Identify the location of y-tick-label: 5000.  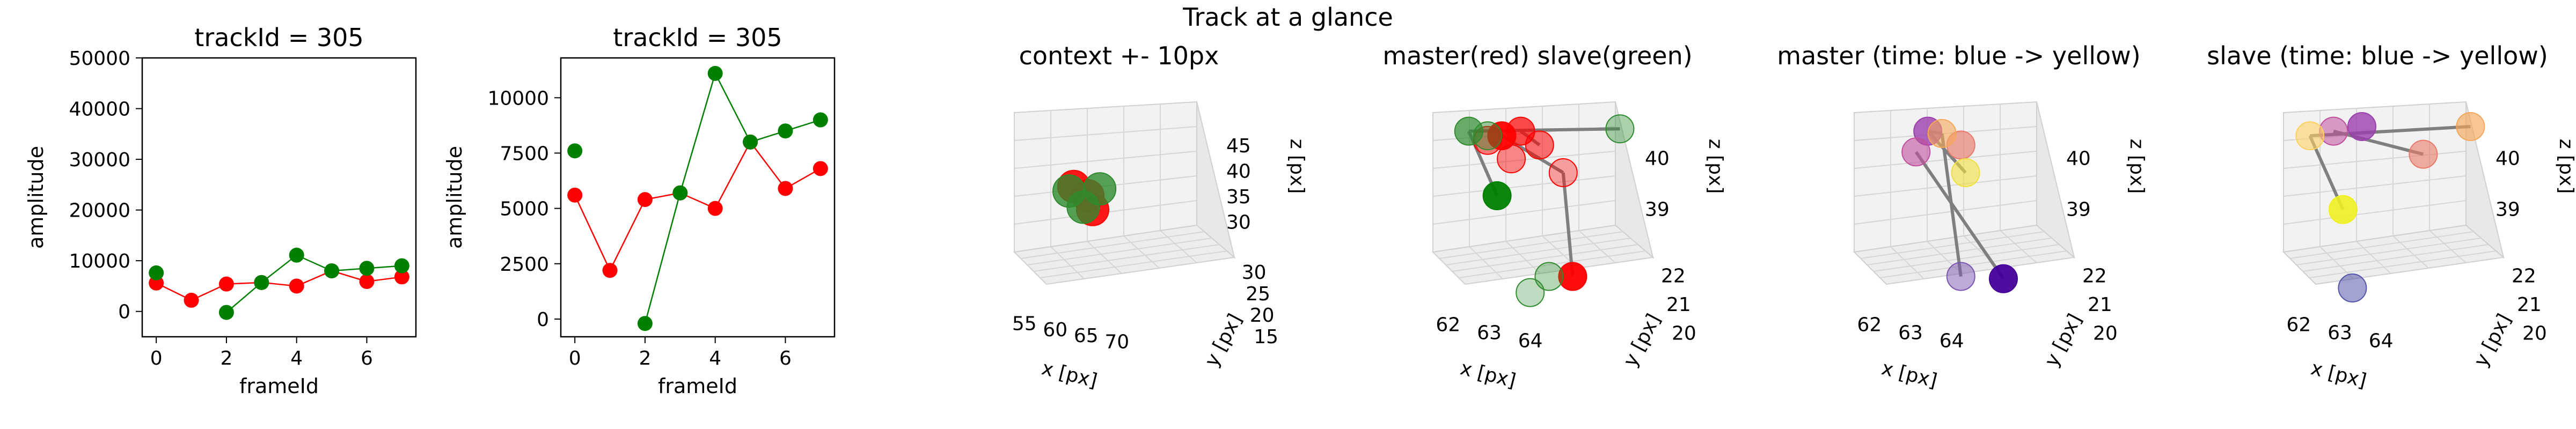
(524, 209).